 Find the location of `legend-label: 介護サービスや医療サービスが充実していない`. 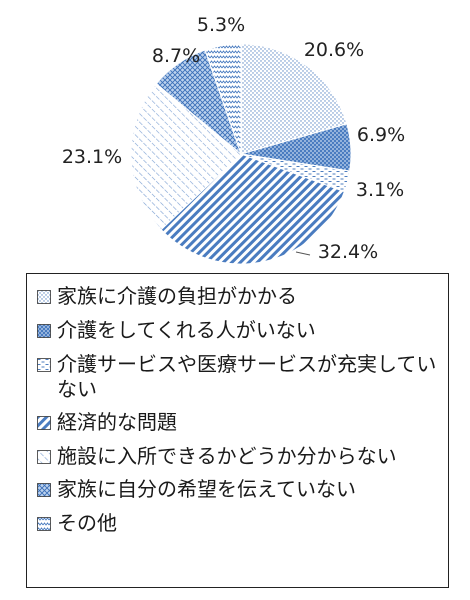

legend-label: 介護サービスや医療サービスが充実していない is located at coordinates (247, 376).